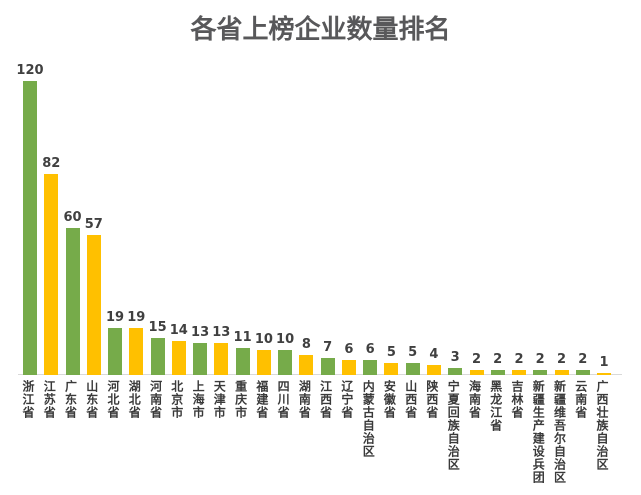  What do you see at coordinates (198, 399) in the screenshot?
I see `x-axis-label: 上海市` at bounding box center [198, 399].